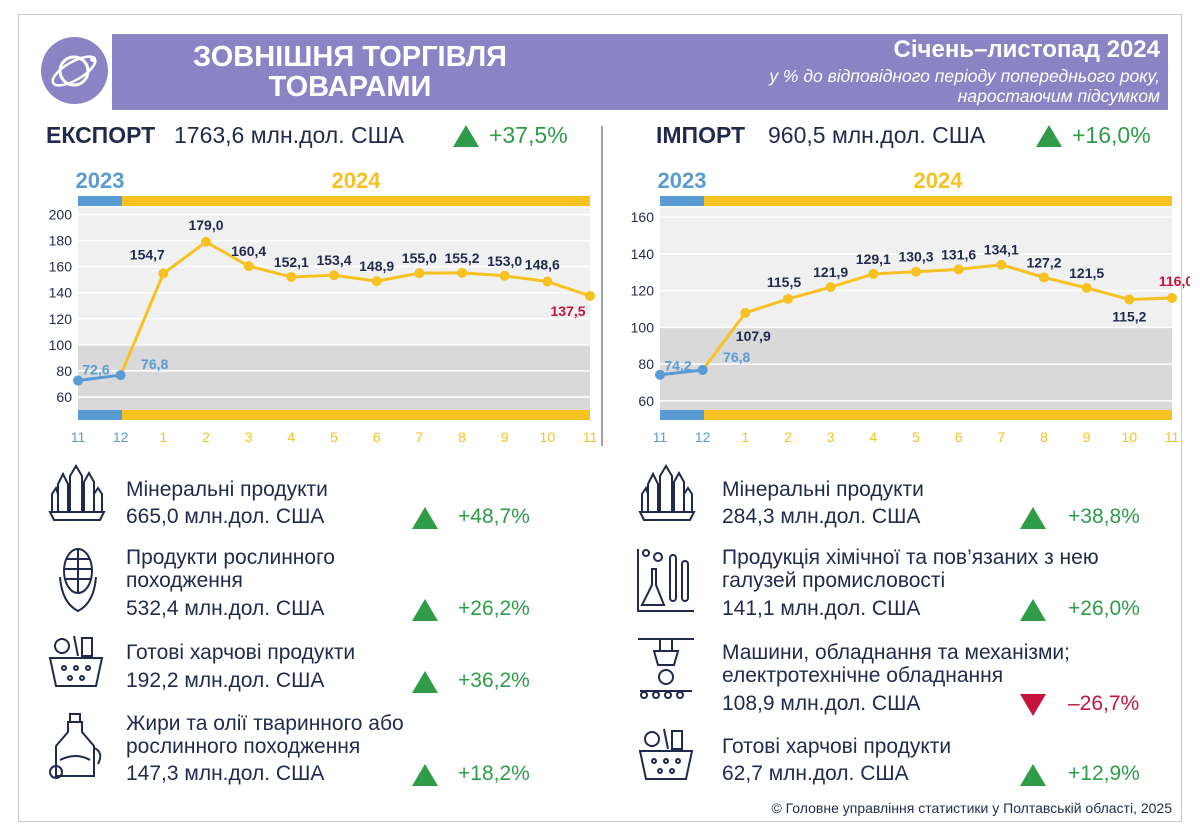 Image resolution: width=1200 pixels, height=831 pixels. I want to click on export-ytick-label: 100, so click(61, 345).